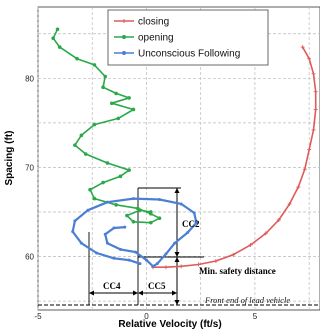  I want to click on annotation-cc2: CC2, so click(191, 224).